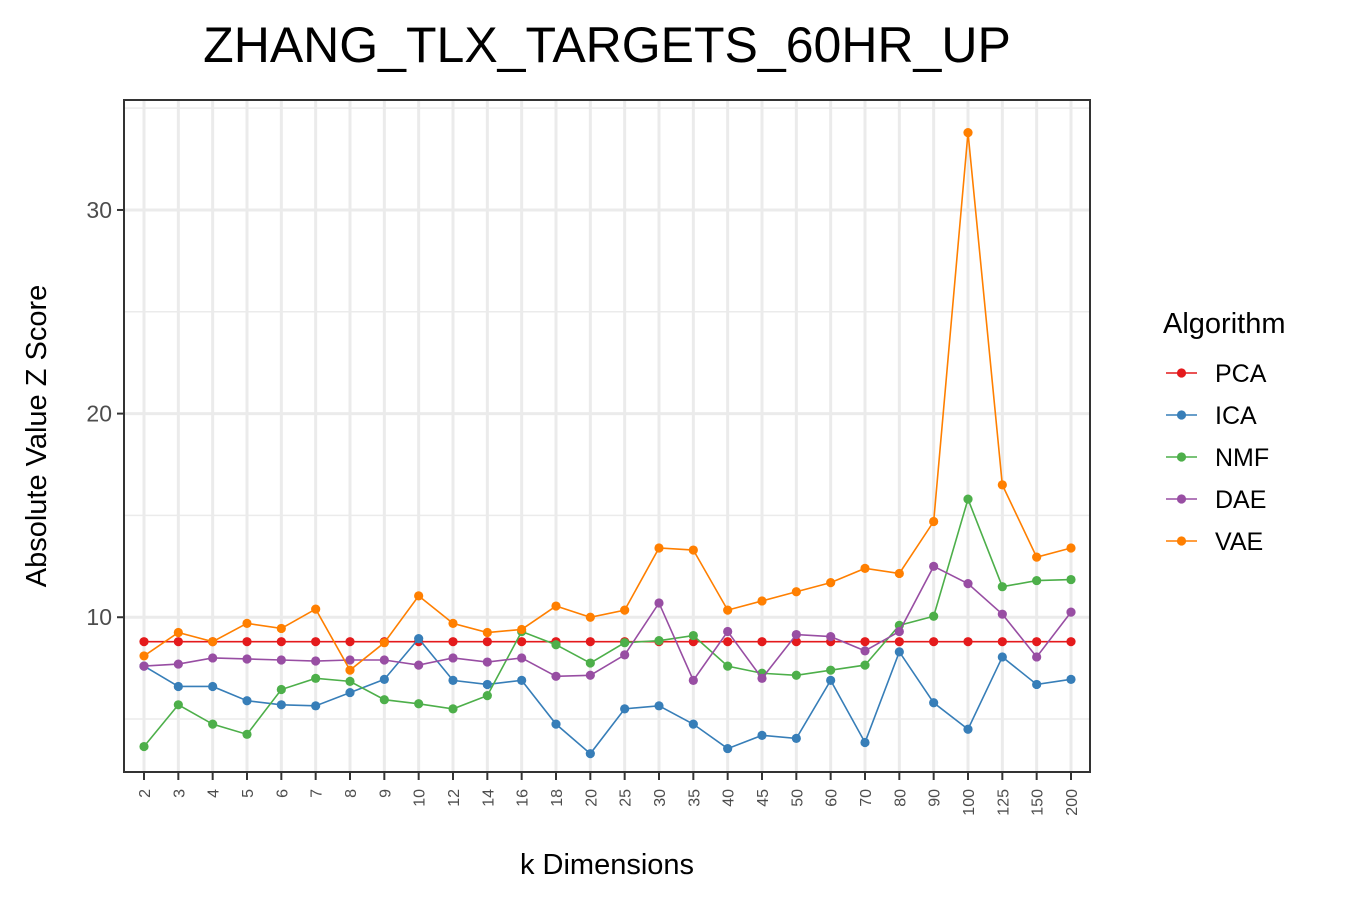 The image size is (1350, 900). Describe the element at coordinates (317, 793) in the screenshot. I see `x-tick-label: 7` at that location.